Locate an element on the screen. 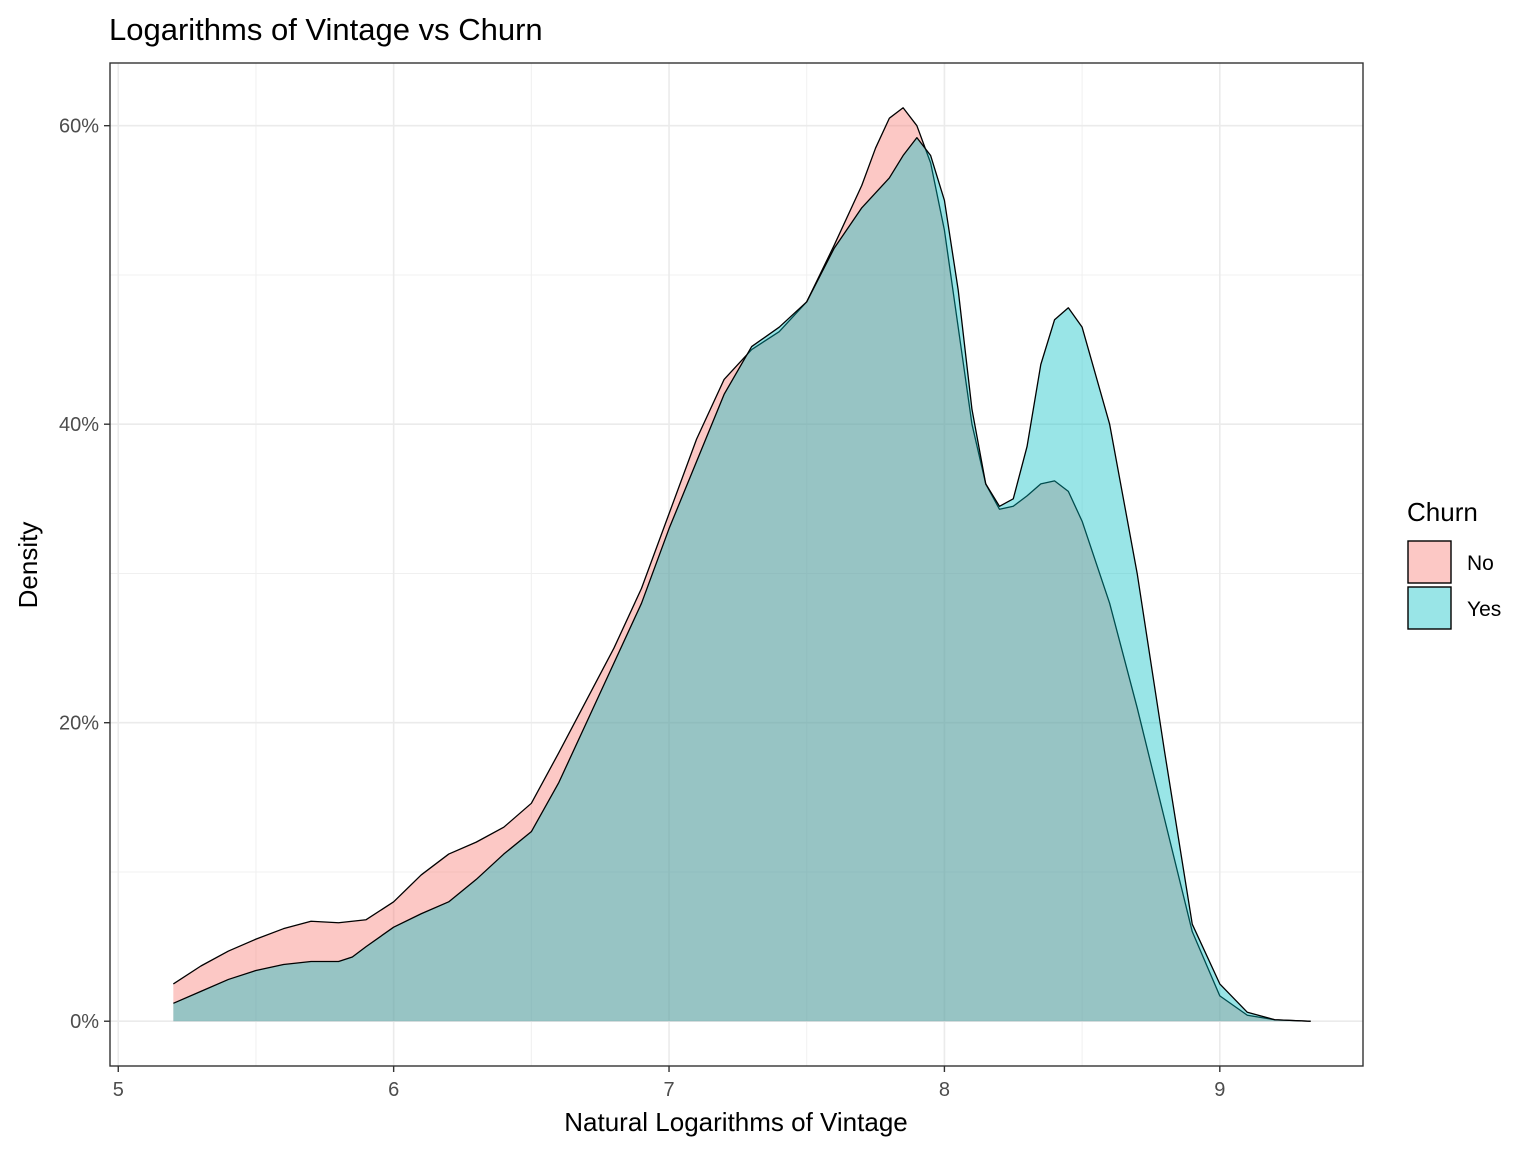 The image size is (1536, 1152). x-tick-label: 9 is located at coordinates (1219, 1090).